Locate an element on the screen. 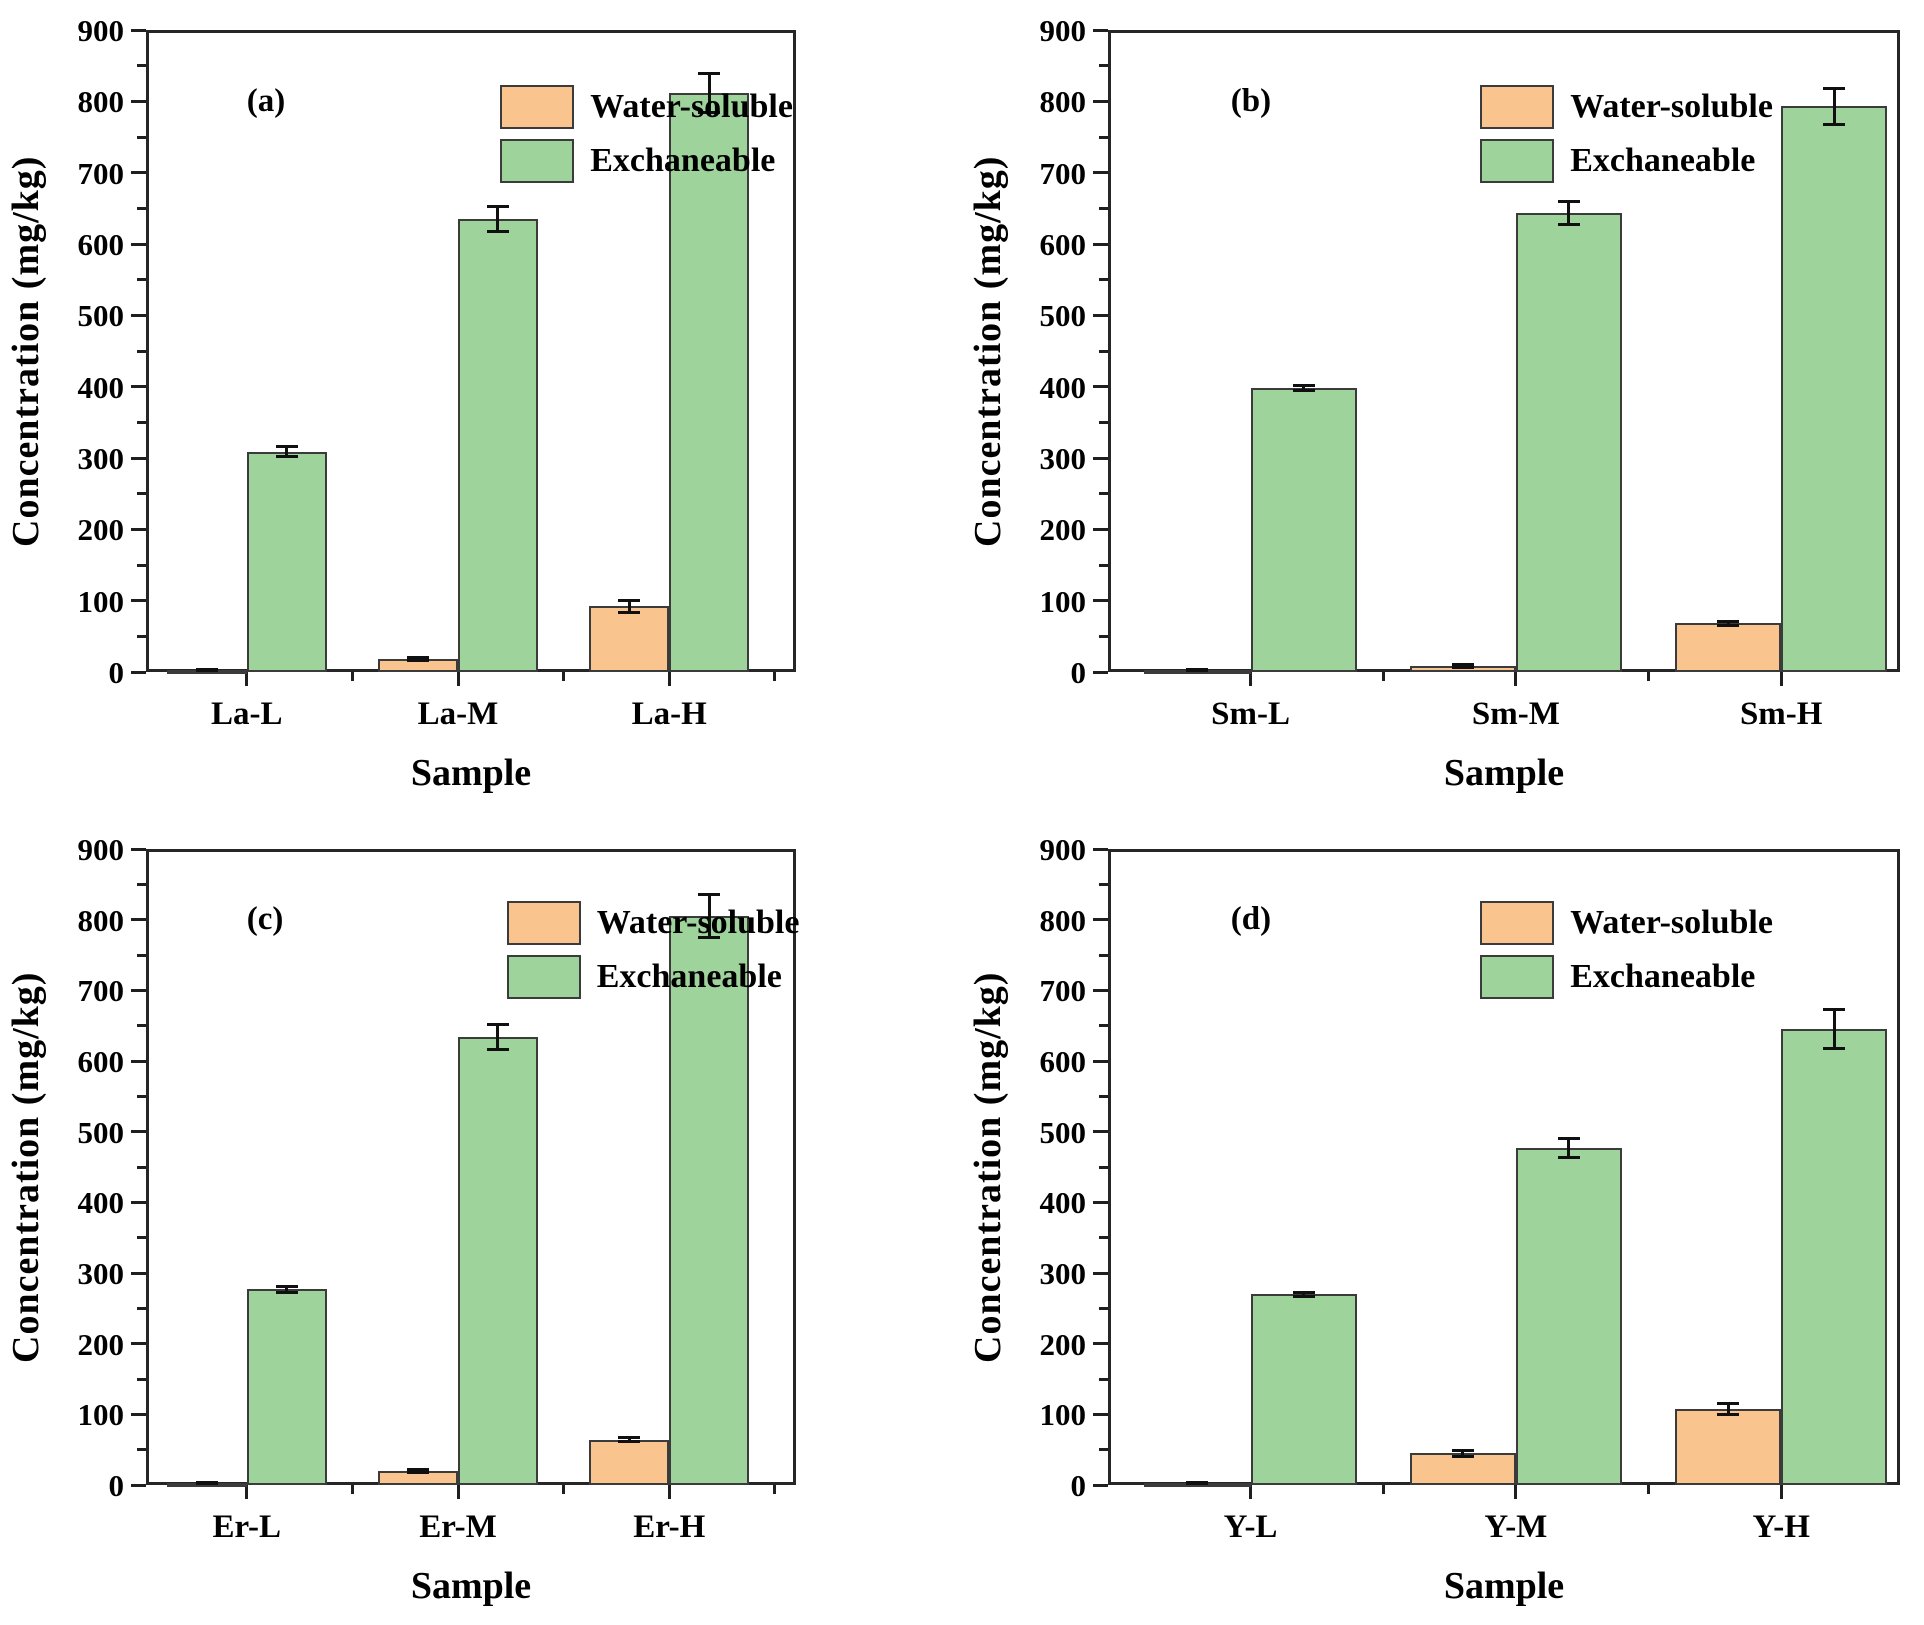 Image resolution: width=1924 pixels, height=1625 pixels. y-tick-label: 100 is located at coordinates (101, 1415).